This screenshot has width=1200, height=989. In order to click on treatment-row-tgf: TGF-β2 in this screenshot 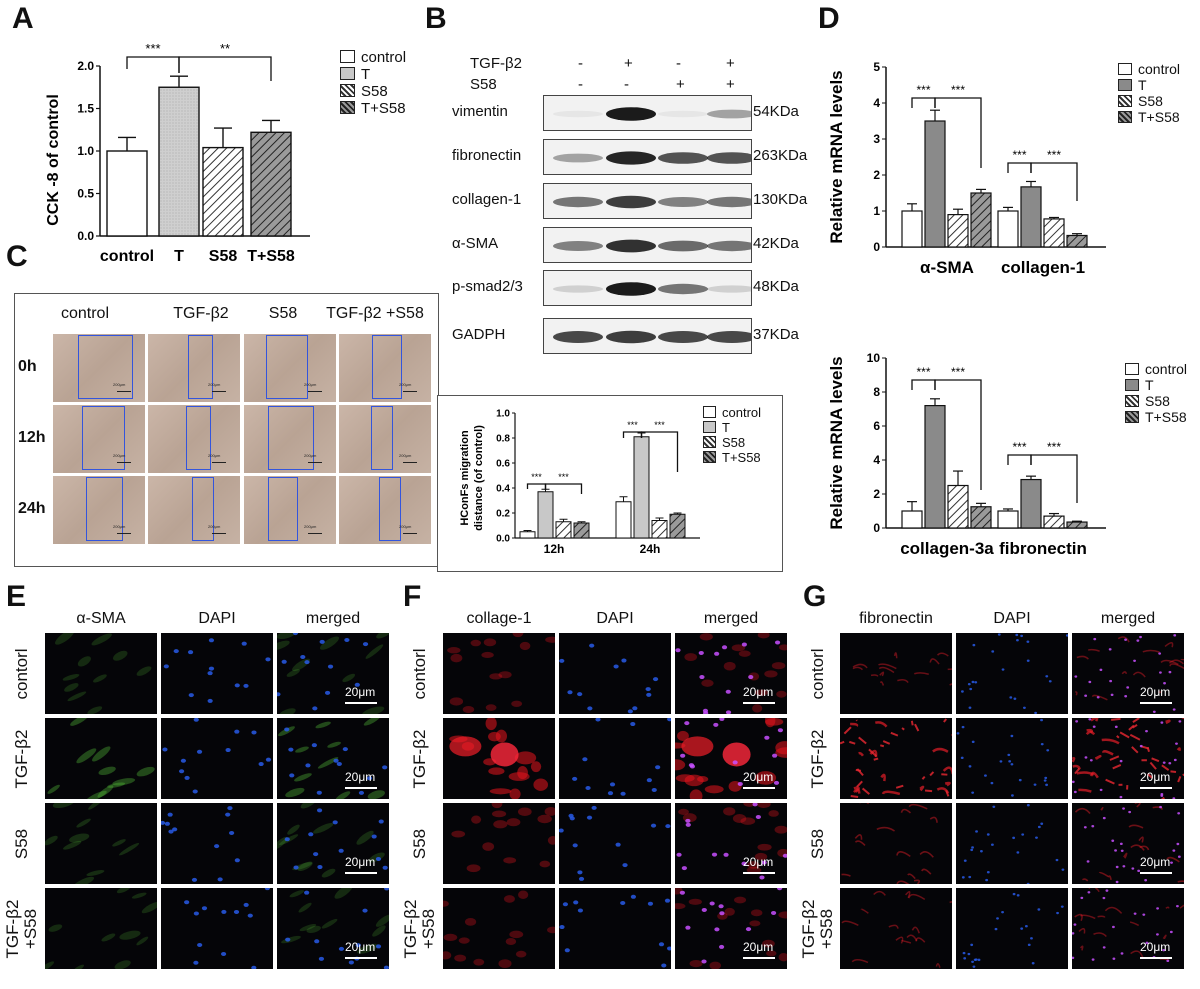, I will do `click(496, 64)`.